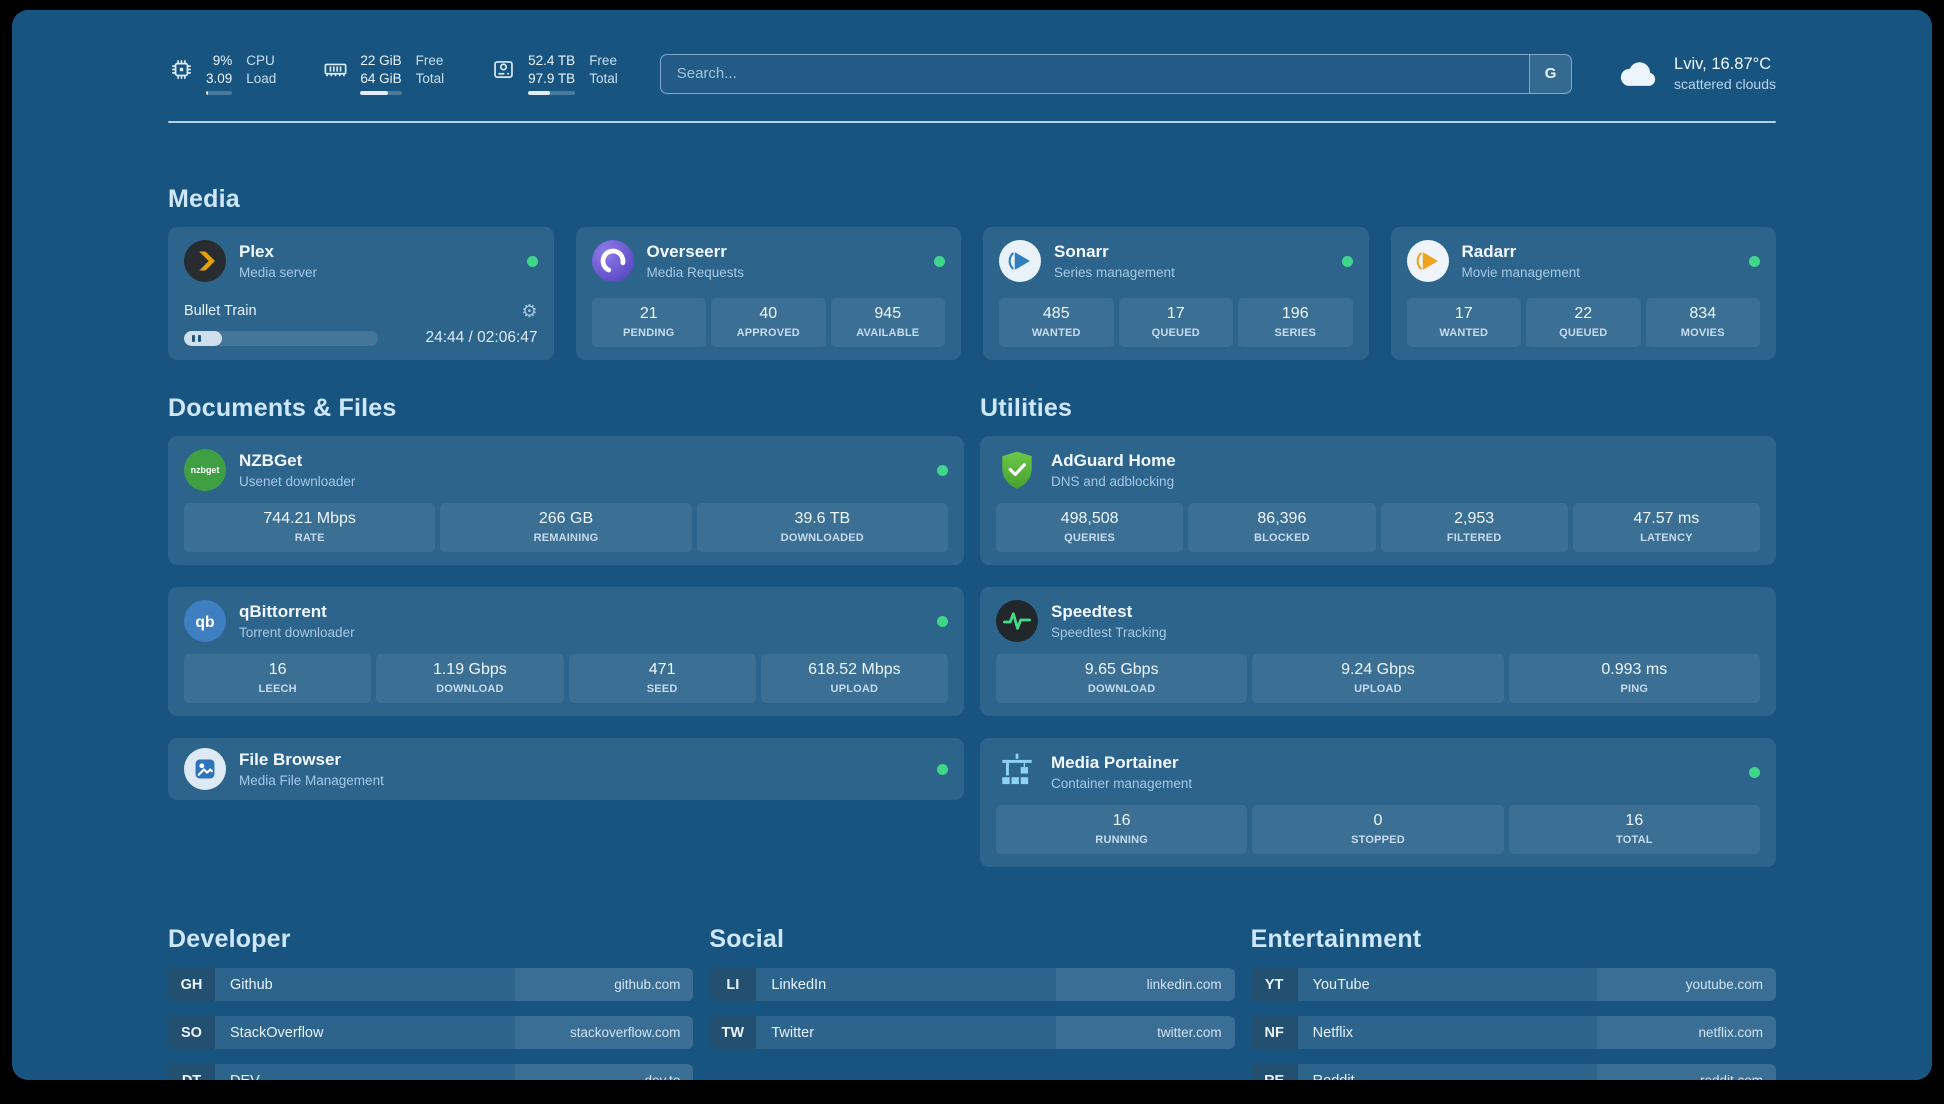 The width and height of the screenshot is (1944, 1104). Describe the element at coordinates (1489, 251) in the screenshot. I see `app-name: Radarr` at that location.